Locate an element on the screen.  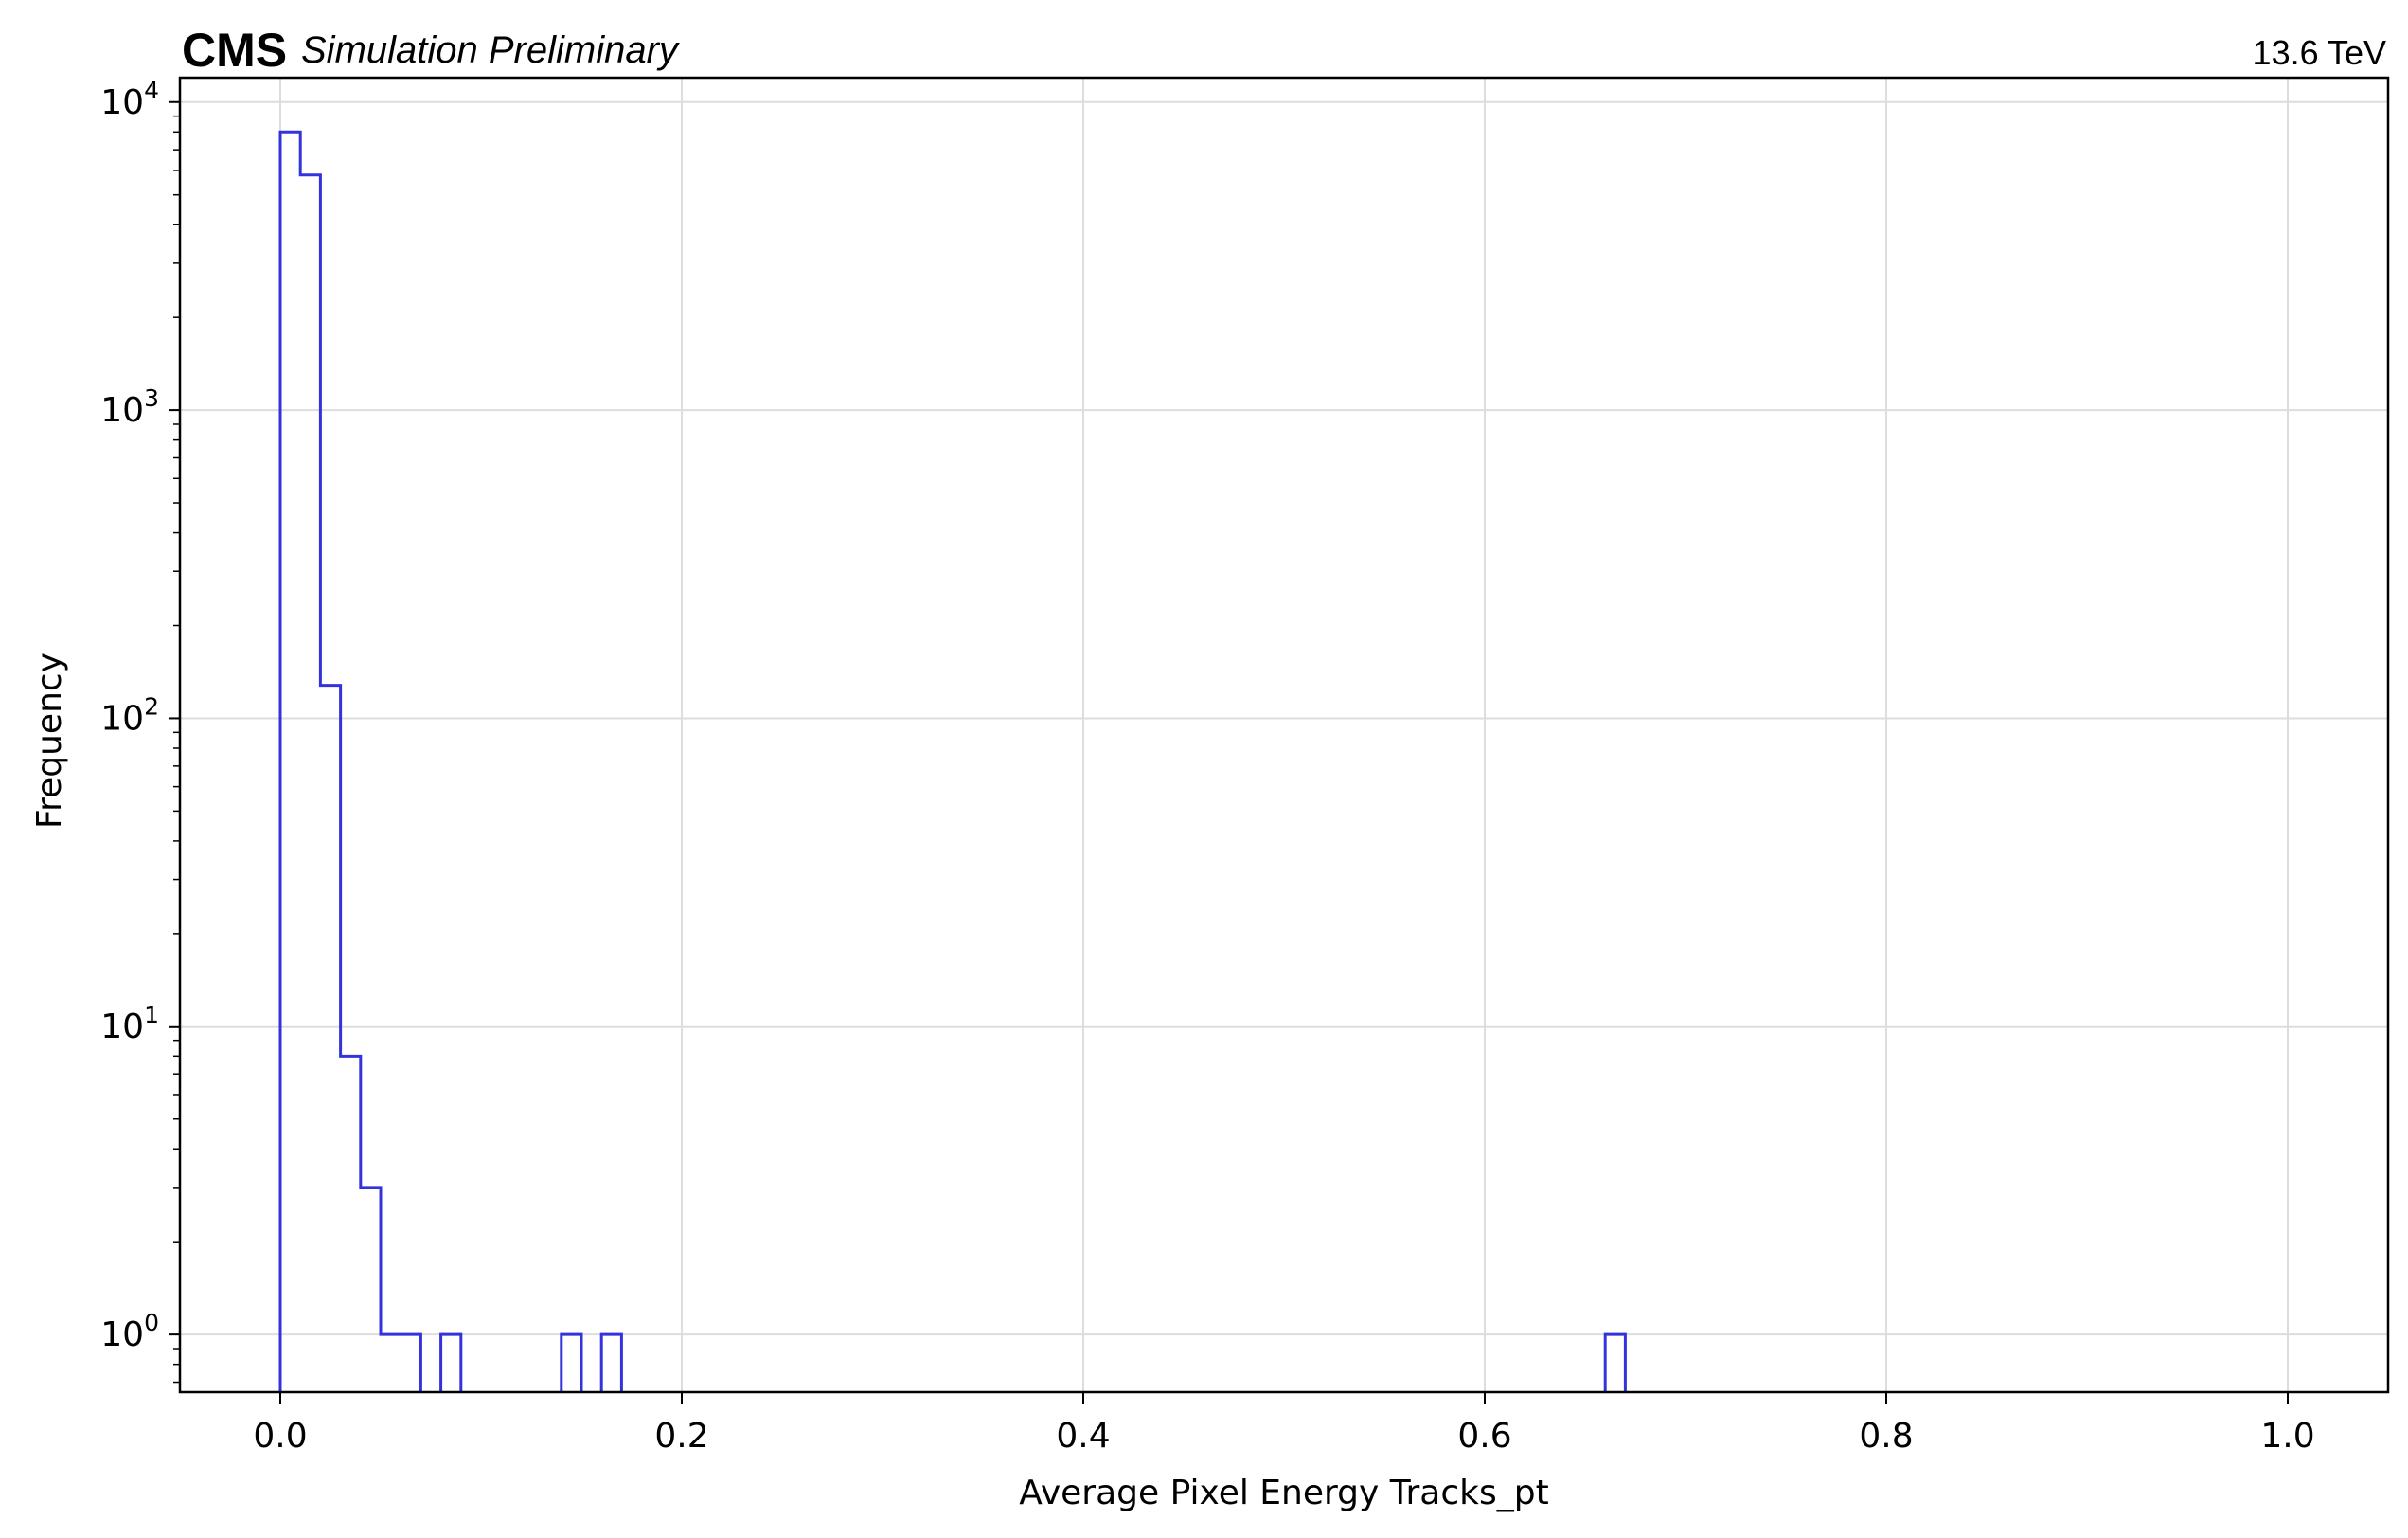
x-tick-label: 0.6 is located at coordinates (1484, 1436).